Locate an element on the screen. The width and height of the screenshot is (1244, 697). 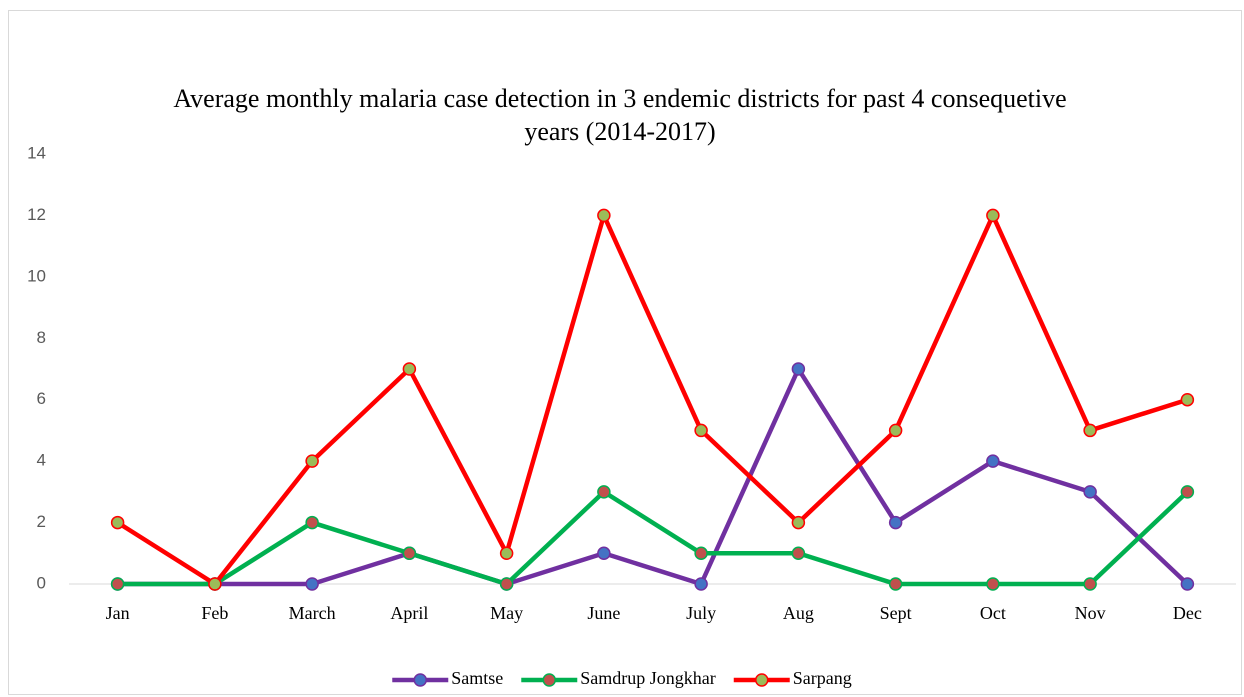
legend-label: Samtse is located at coordinates (477, 678).